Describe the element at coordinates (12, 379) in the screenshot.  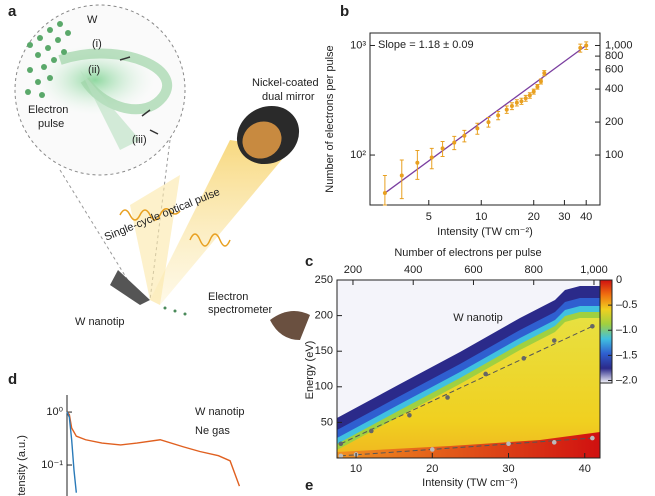
I see `panel-label: d` at that location.